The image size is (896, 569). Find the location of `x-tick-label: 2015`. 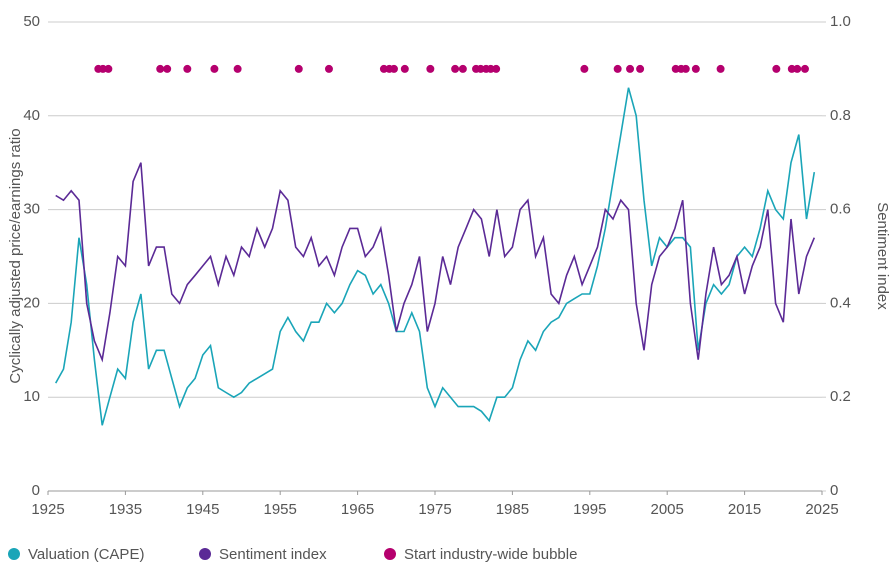

x-tick-label: 2015 is located at coordinates (744, 509).